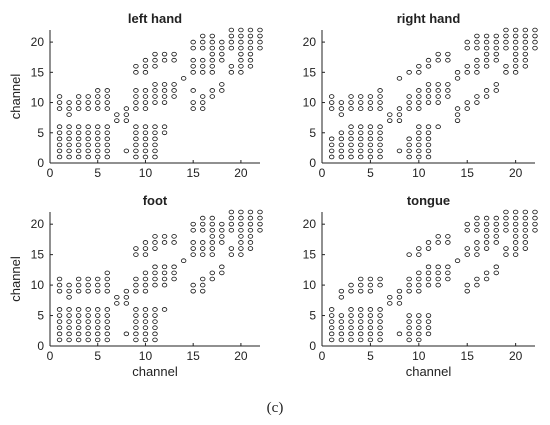 Image resolution: width=550 pixels, height=425 pixels. I want to click on x-tick-label: 5, so click(370, 173).